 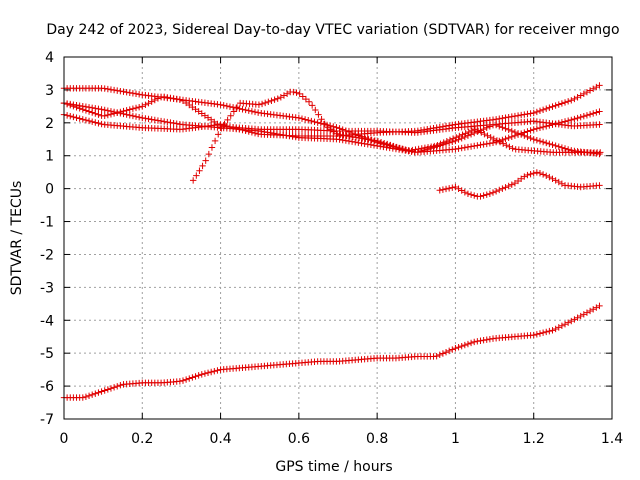 What do you see at coordinates (534, 439) in the screenshot?
I see `x-tick-label: 1.2` at bounding box center [534, 439].